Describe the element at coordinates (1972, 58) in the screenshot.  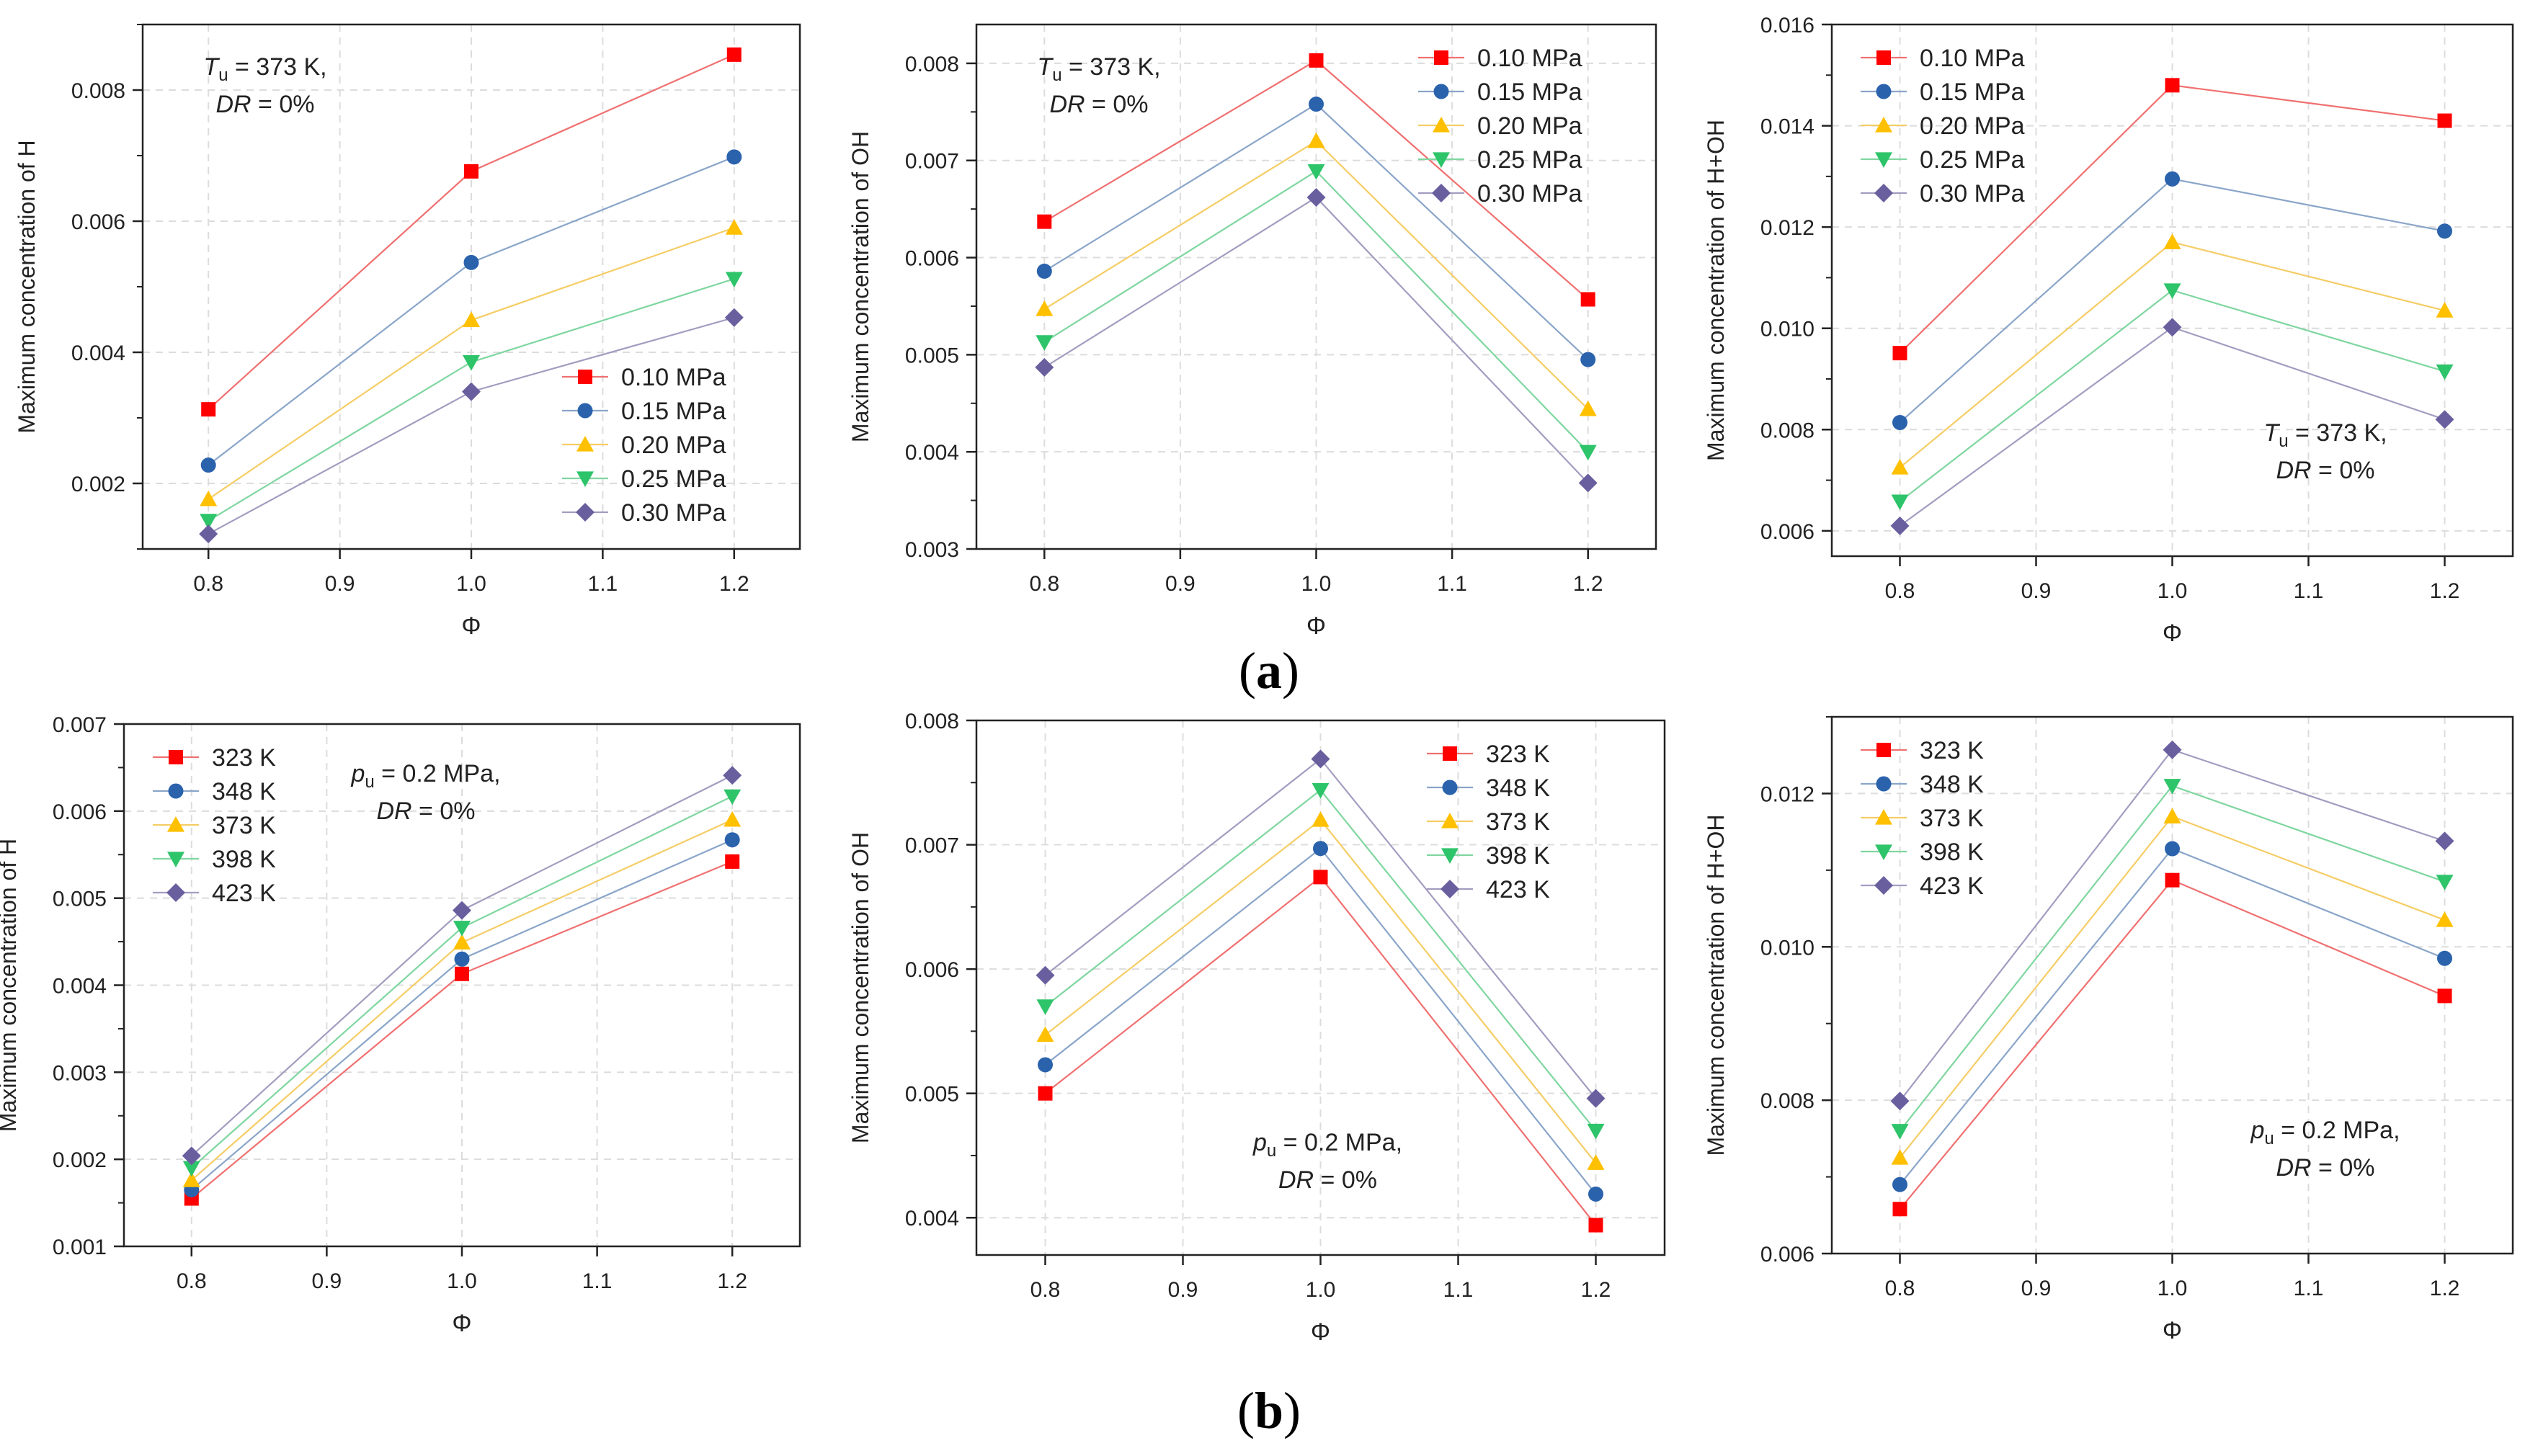
I see `chart-a3-legend-label-0: 0.10 MPa` at that location.